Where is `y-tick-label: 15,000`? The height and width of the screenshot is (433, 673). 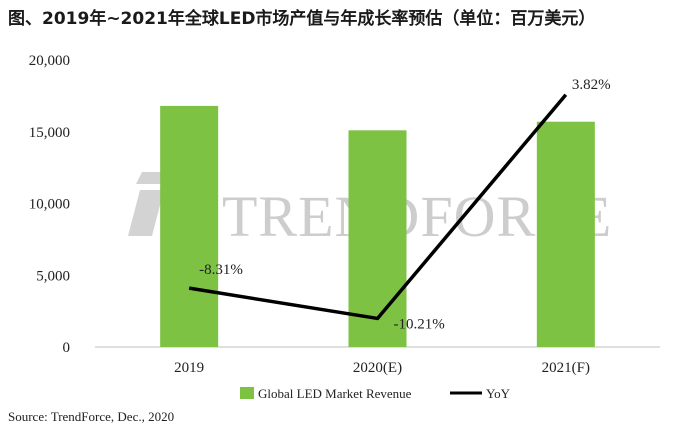 y-tick-label: 15,000 is located at coordinates (49, 133).